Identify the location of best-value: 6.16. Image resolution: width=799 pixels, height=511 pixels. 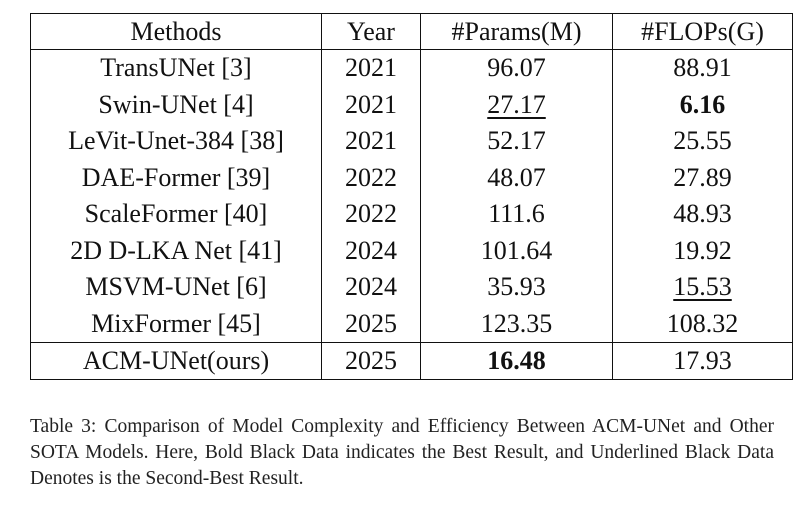
(702, 104).